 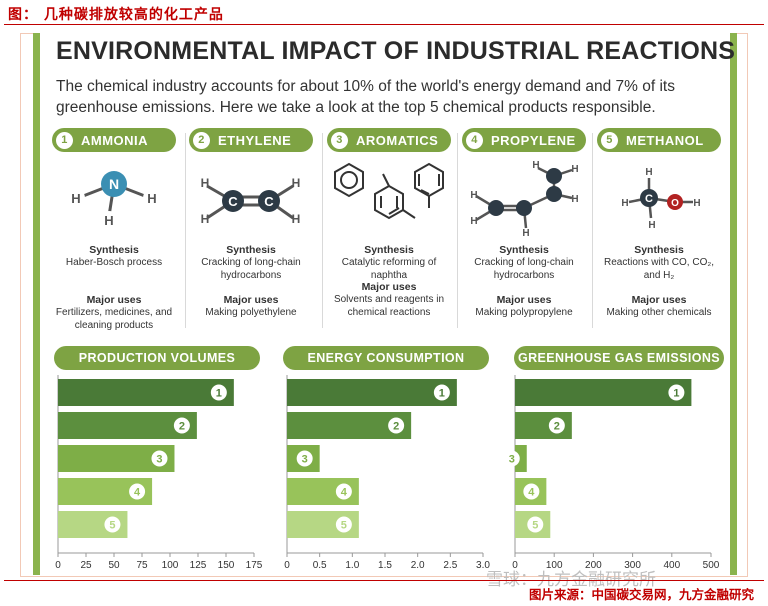 I want to click on bar-rank-label: 3, so click(x=512, y=460).